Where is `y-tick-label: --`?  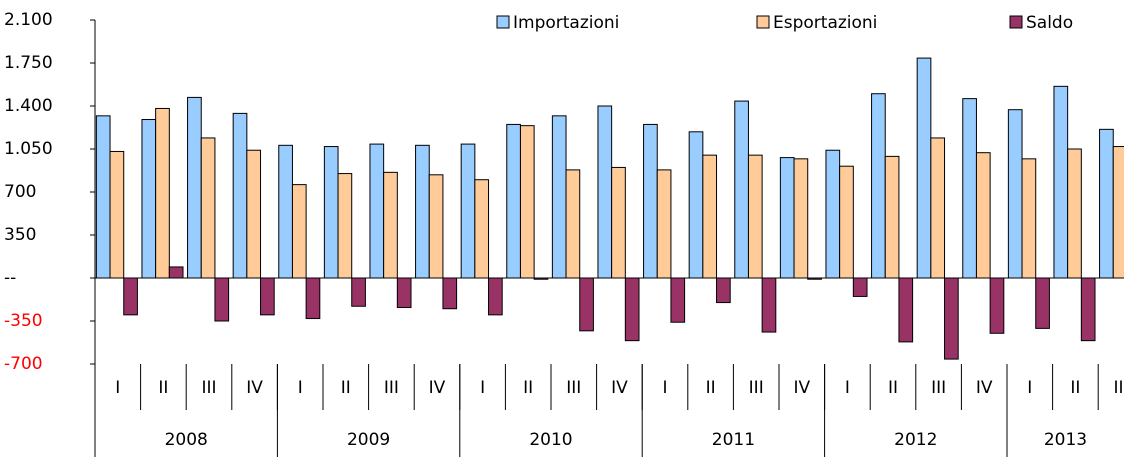
y-tick-label: -- is located at coordinates (10, 278).